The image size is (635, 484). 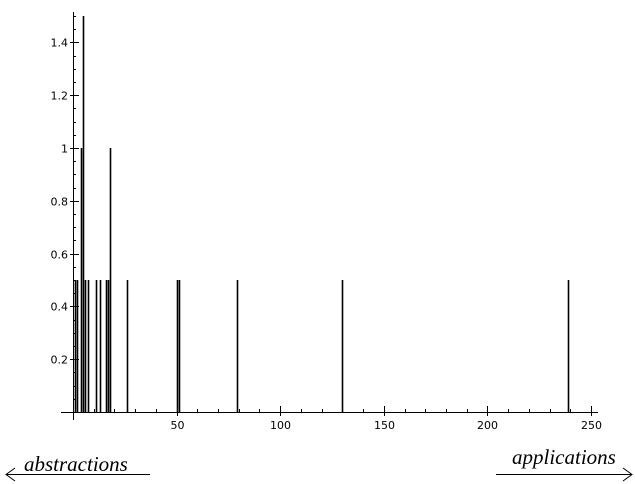 What do you see at coordinates (77, 474) in the screenshot?
I see `left-arrow` at bounding box center [77, 474].